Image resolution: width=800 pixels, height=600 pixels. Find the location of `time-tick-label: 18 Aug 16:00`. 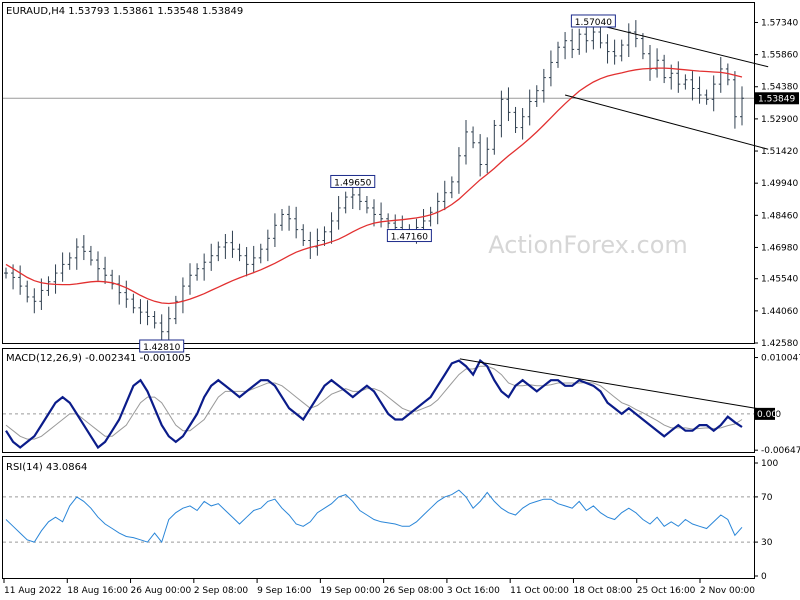

time-tick-label: 18 Aug 16:00 is located at coordinates (97, 591).